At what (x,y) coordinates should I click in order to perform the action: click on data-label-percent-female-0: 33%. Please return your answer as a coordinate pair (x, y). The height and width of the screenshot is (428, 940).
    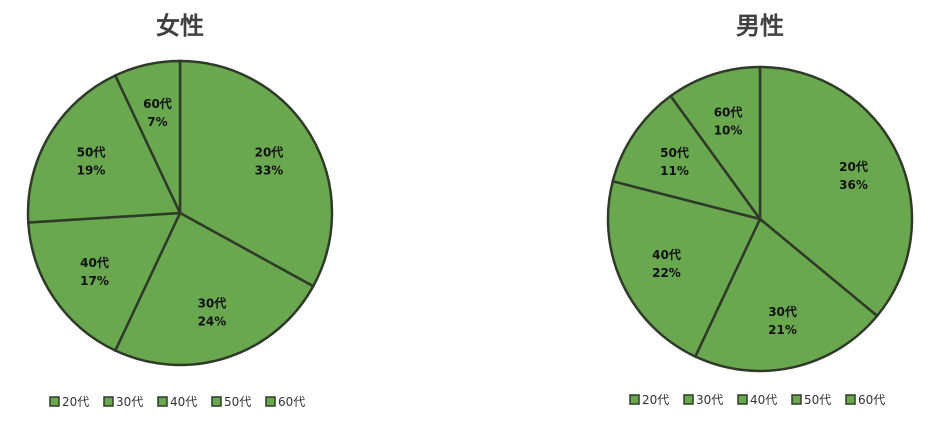
    Looking at the image, I should click on (269, 170).